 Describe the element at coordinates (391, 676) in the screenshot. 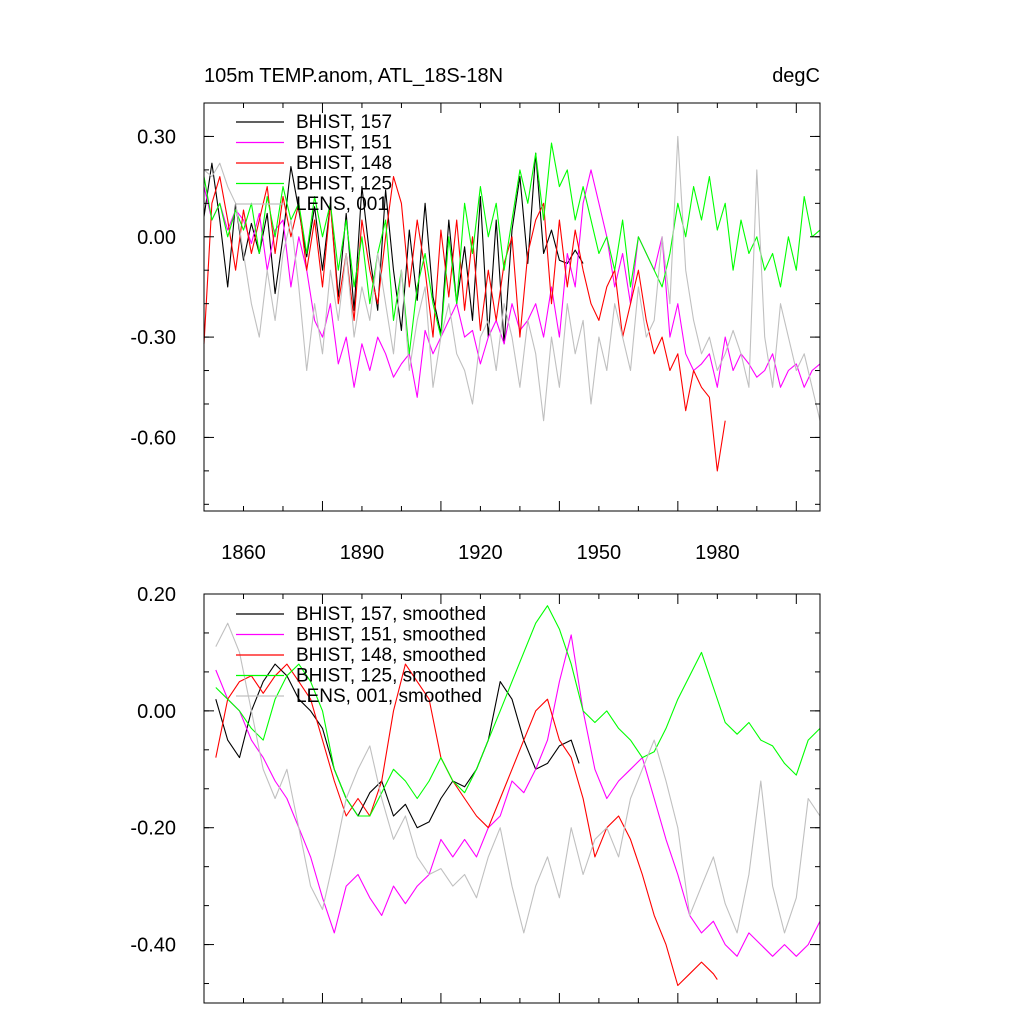

I see `bottom-legend-label-bhist-125-smoothed: BHIST, 125, smoothed` at that location.